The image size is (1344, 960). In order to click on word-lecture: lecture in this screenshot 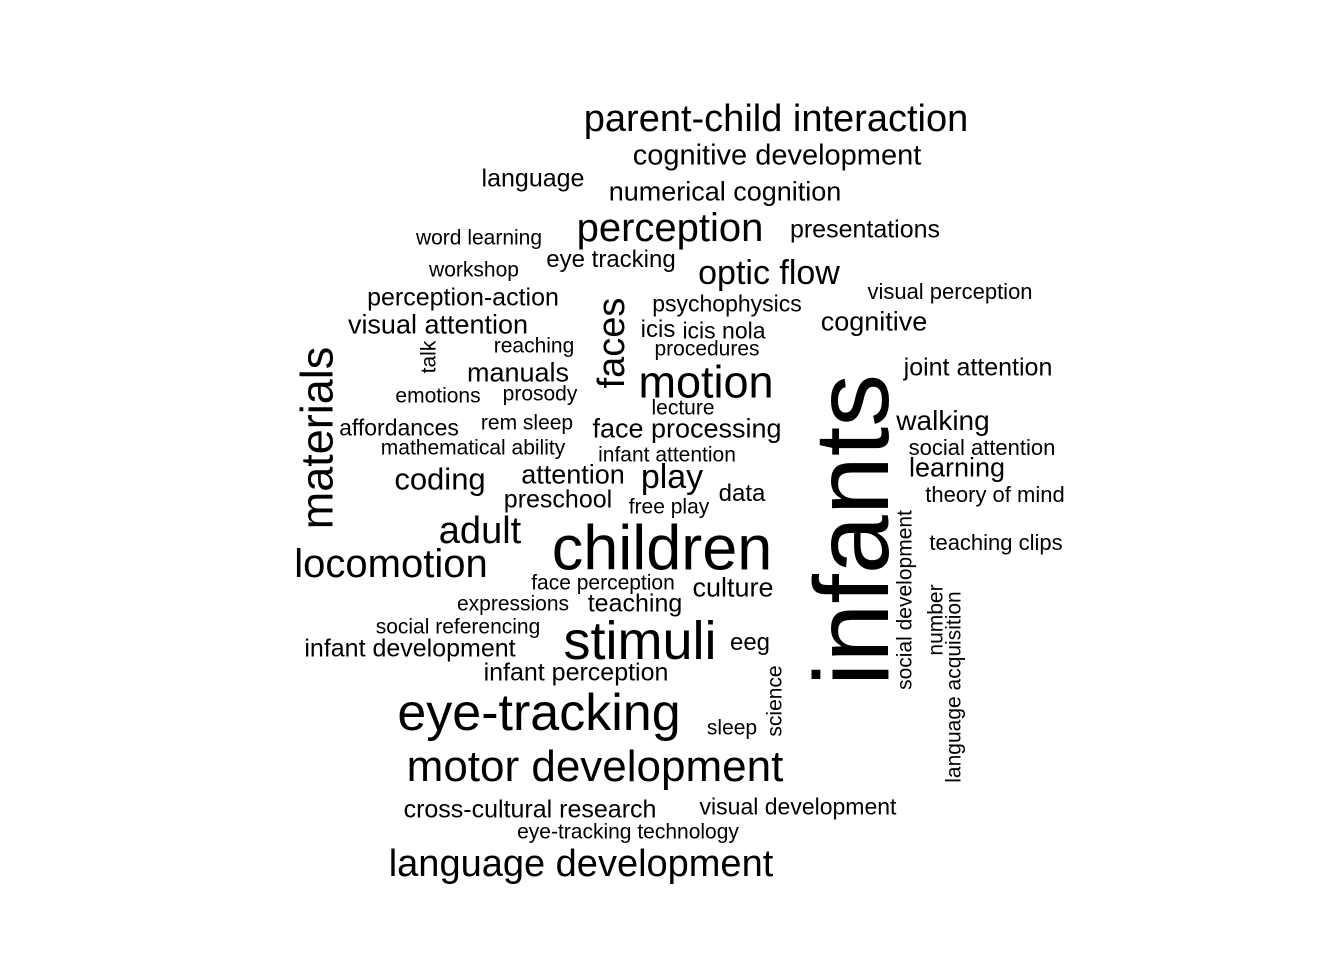, I will do `click(683, 408)`.